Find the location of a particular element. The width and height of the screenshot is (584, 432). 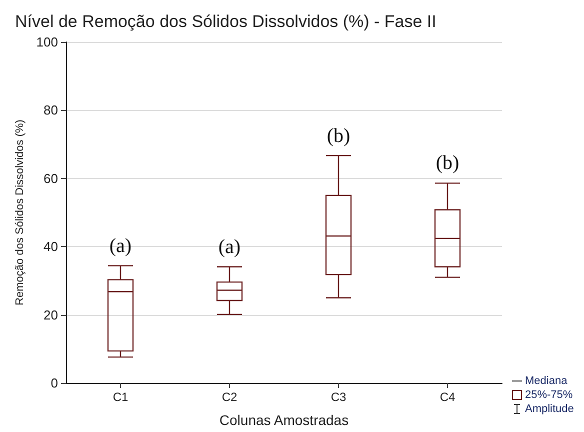

text: Amplitude is located at coordinates (549, 409).